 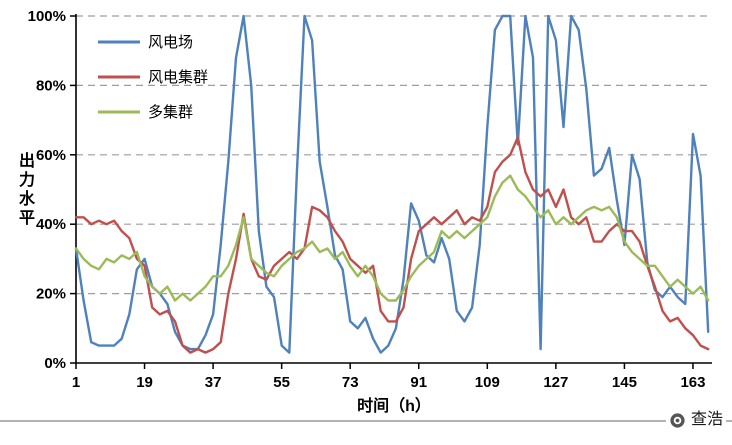 I want to click on legend-label-1: 风电集群, so click(x=178, y=77).